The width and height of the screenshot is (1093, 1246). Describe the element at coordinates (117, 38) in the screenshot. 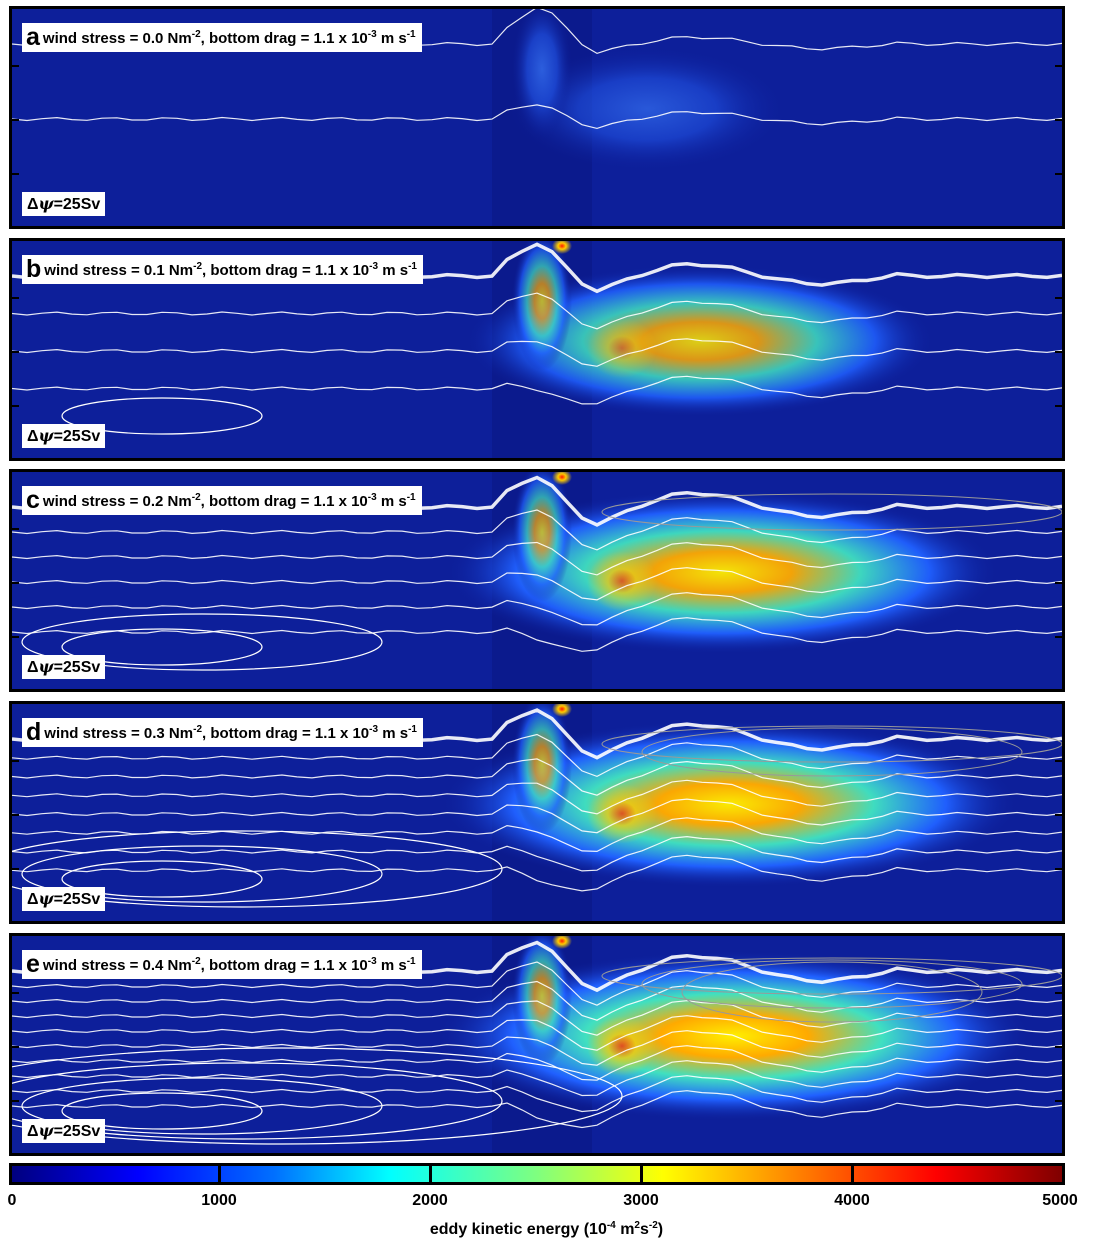

I see `wind-stress-text: wind stress = 0.0 Nm` at that location.